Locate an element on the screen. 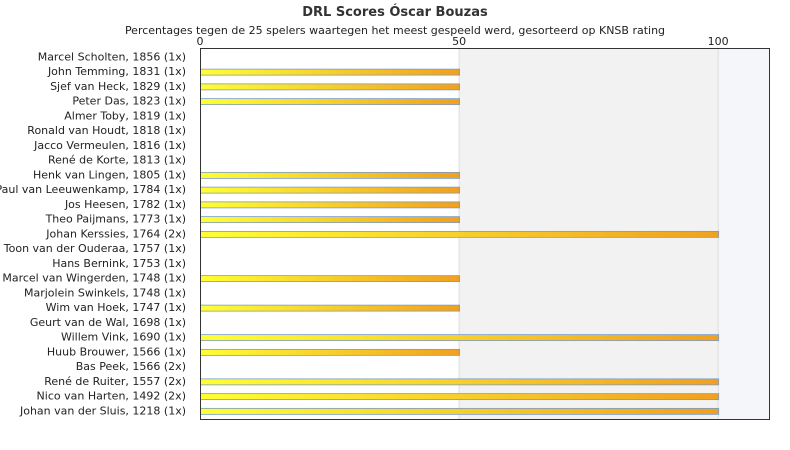 The height and width of the screenshot is (450, 790). category-label: Sjef van Heck, 1829 (1x) is located at coordinates (118, 86).